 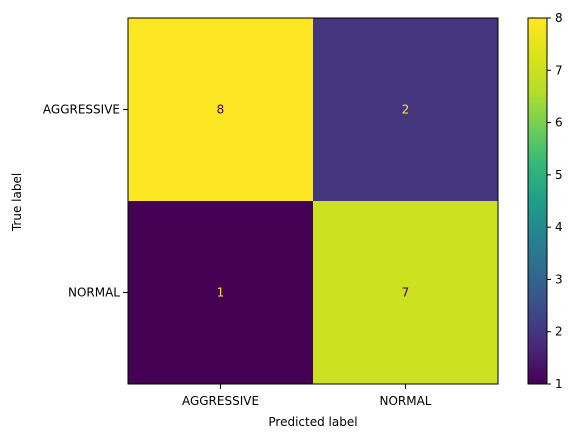 I want to click on colorbar, so click(x=537, y=201).